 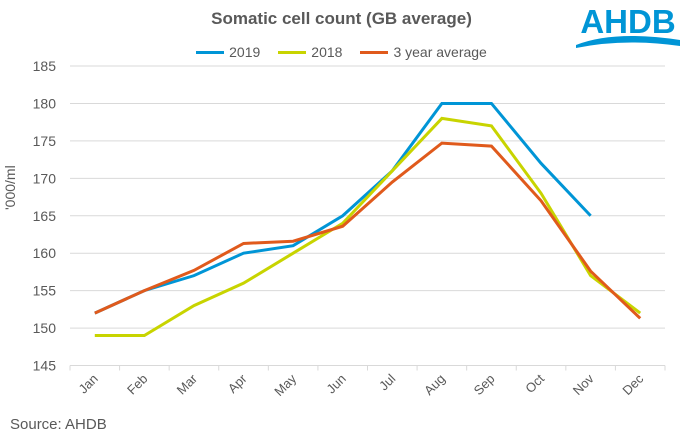 I want to click on x-tick-label: Apr, so click(x=237, y=383).